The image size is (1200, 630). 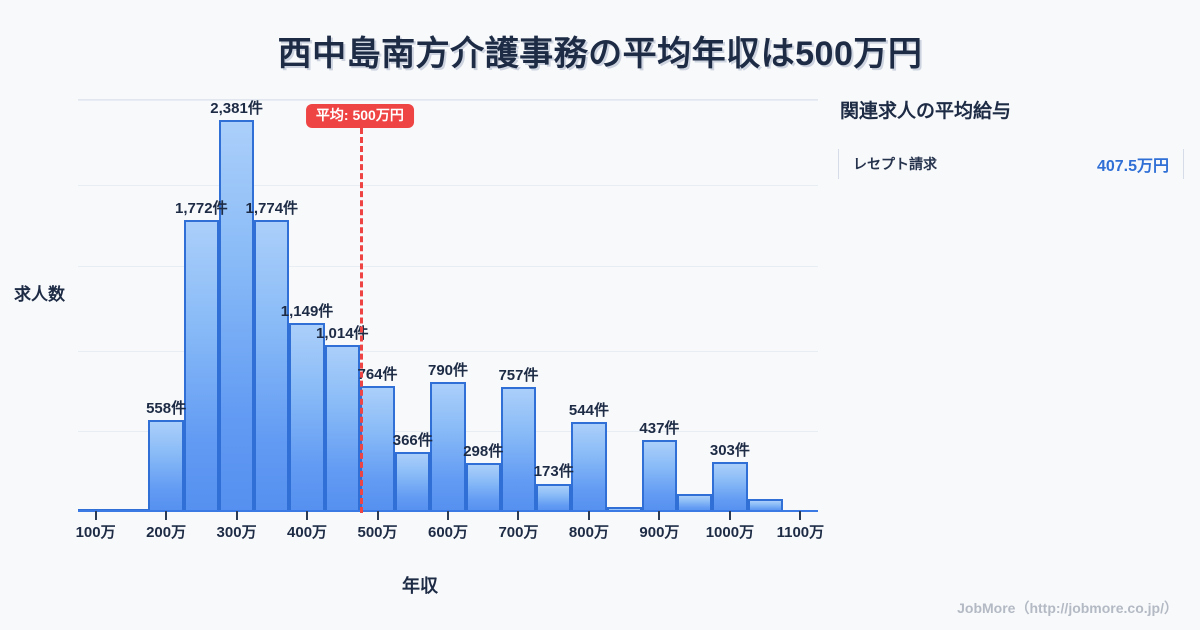 What do you see at coordinates (1067, 608) in the screenshot?
I see `footer-attribution: JobMore（http://jobmore.co.jp/）` at bounding box center [1067, 608].